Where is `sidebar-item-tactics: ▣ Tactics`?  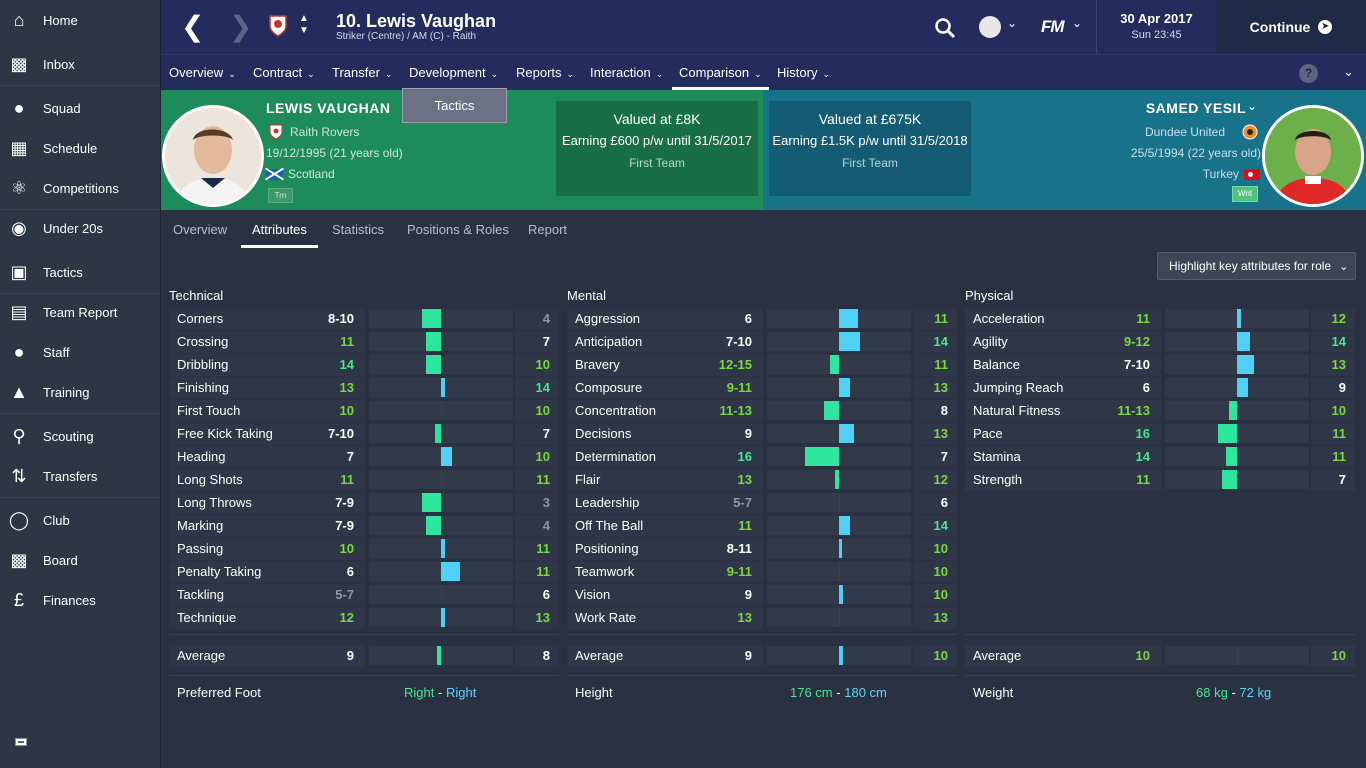 sidebar-item-tactics: ▣ Tactics is located at coordinates (80, 273).